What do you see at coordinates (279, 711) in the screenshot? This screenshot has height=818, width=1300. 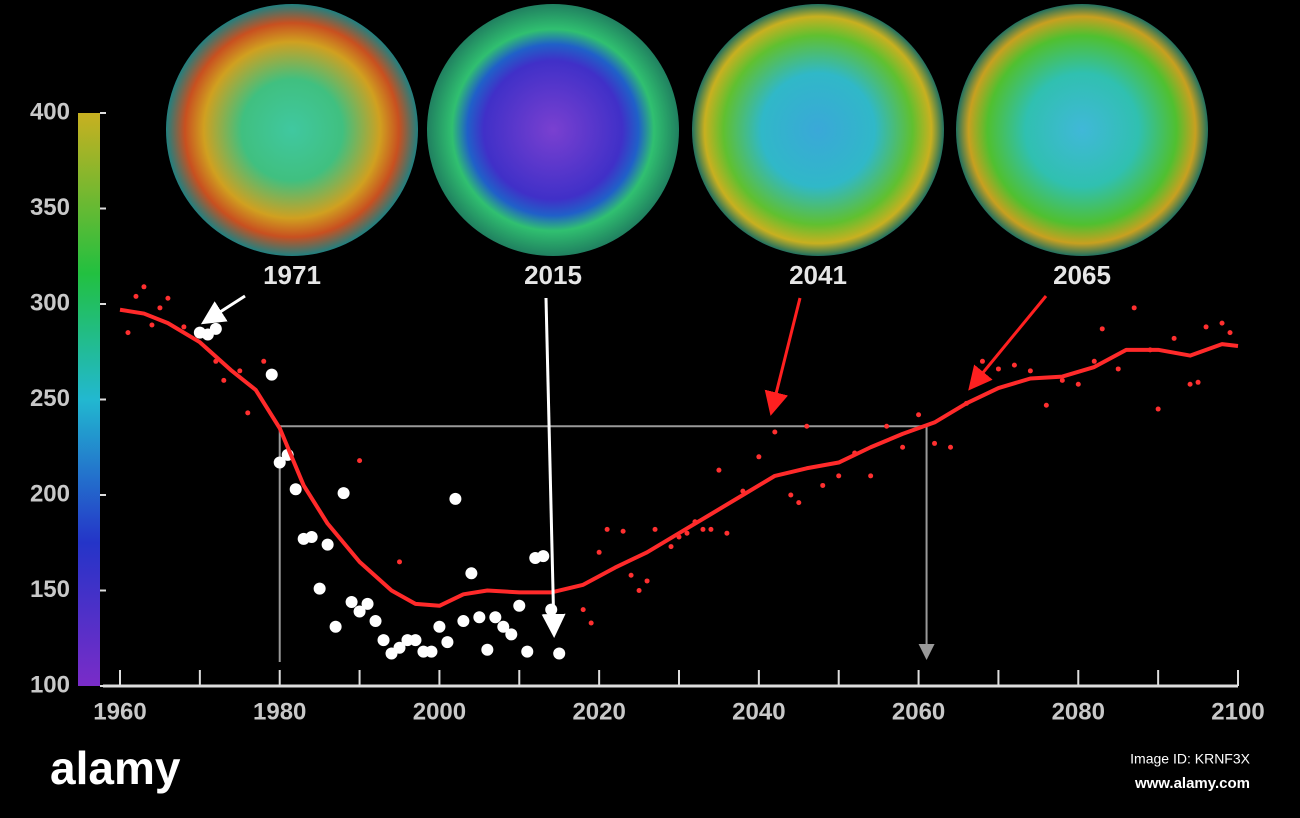 I see `x-tick-label: 1980` at bounding box center [279, 711].